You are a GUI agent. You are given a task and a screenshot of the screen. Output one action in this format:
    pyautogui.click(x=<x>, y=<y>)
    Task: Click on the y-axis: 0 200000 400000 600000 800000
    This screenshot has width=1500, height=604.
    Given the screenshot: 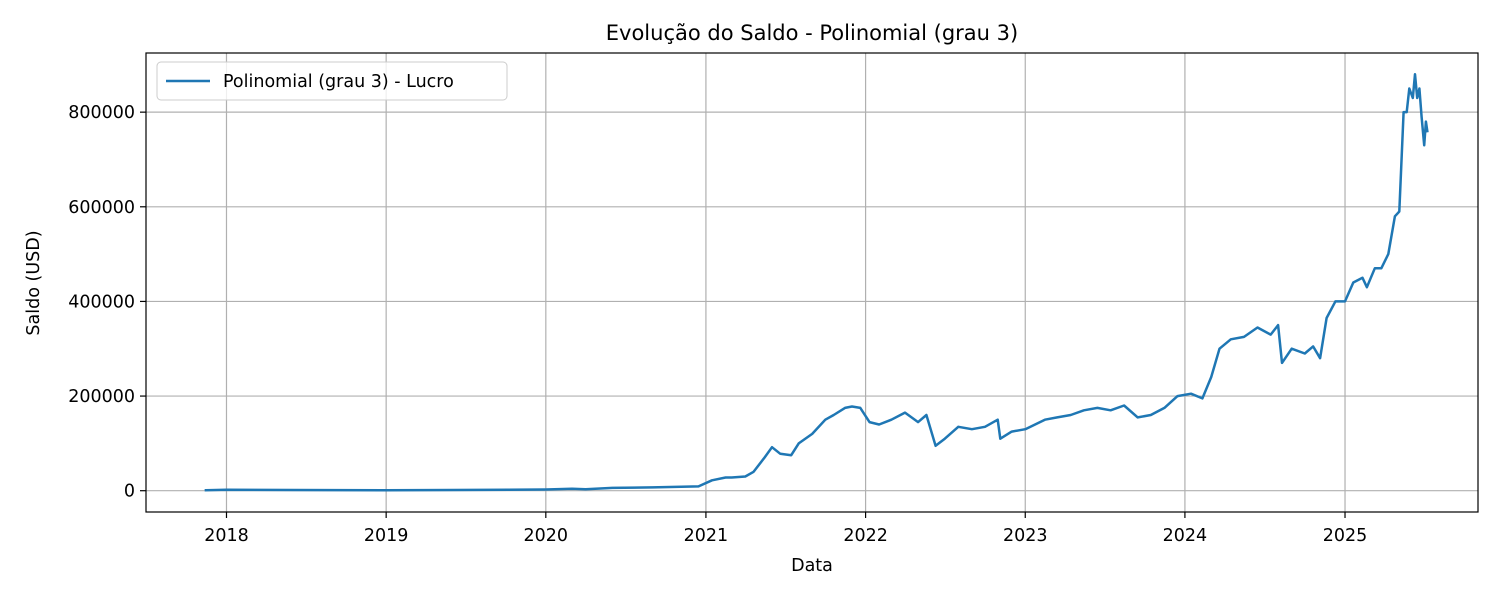 What is the action you would take?
    pyautogui.click(x=107, y=302)
    